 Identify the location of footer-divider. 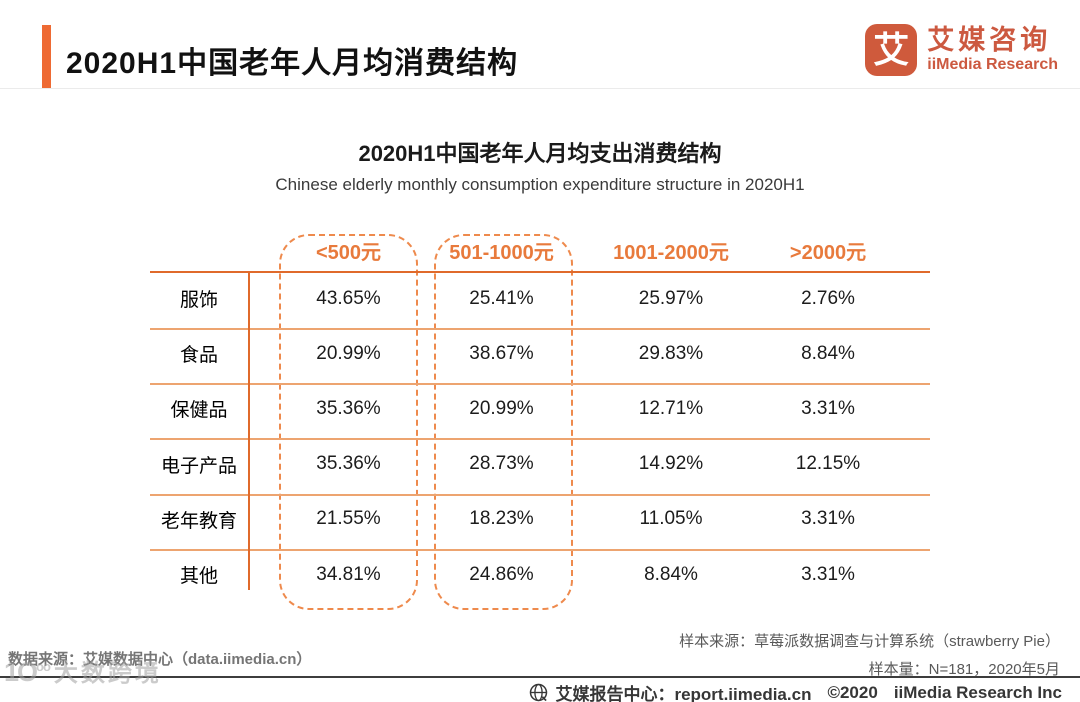
(540, 677).